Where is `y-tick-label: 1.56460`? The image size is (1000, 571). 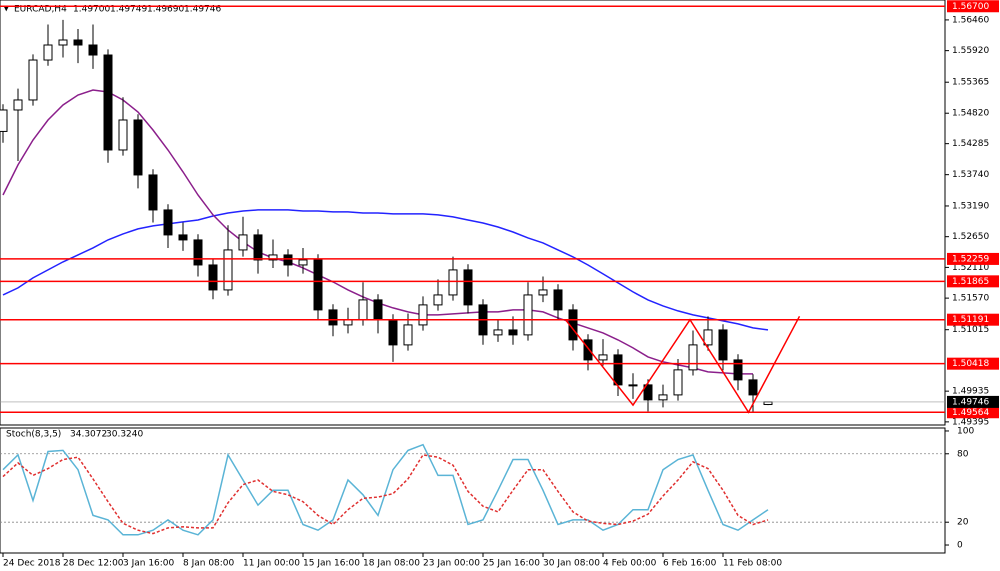 y-tick-label: 1.56460 is located at coordinates (970, 20).